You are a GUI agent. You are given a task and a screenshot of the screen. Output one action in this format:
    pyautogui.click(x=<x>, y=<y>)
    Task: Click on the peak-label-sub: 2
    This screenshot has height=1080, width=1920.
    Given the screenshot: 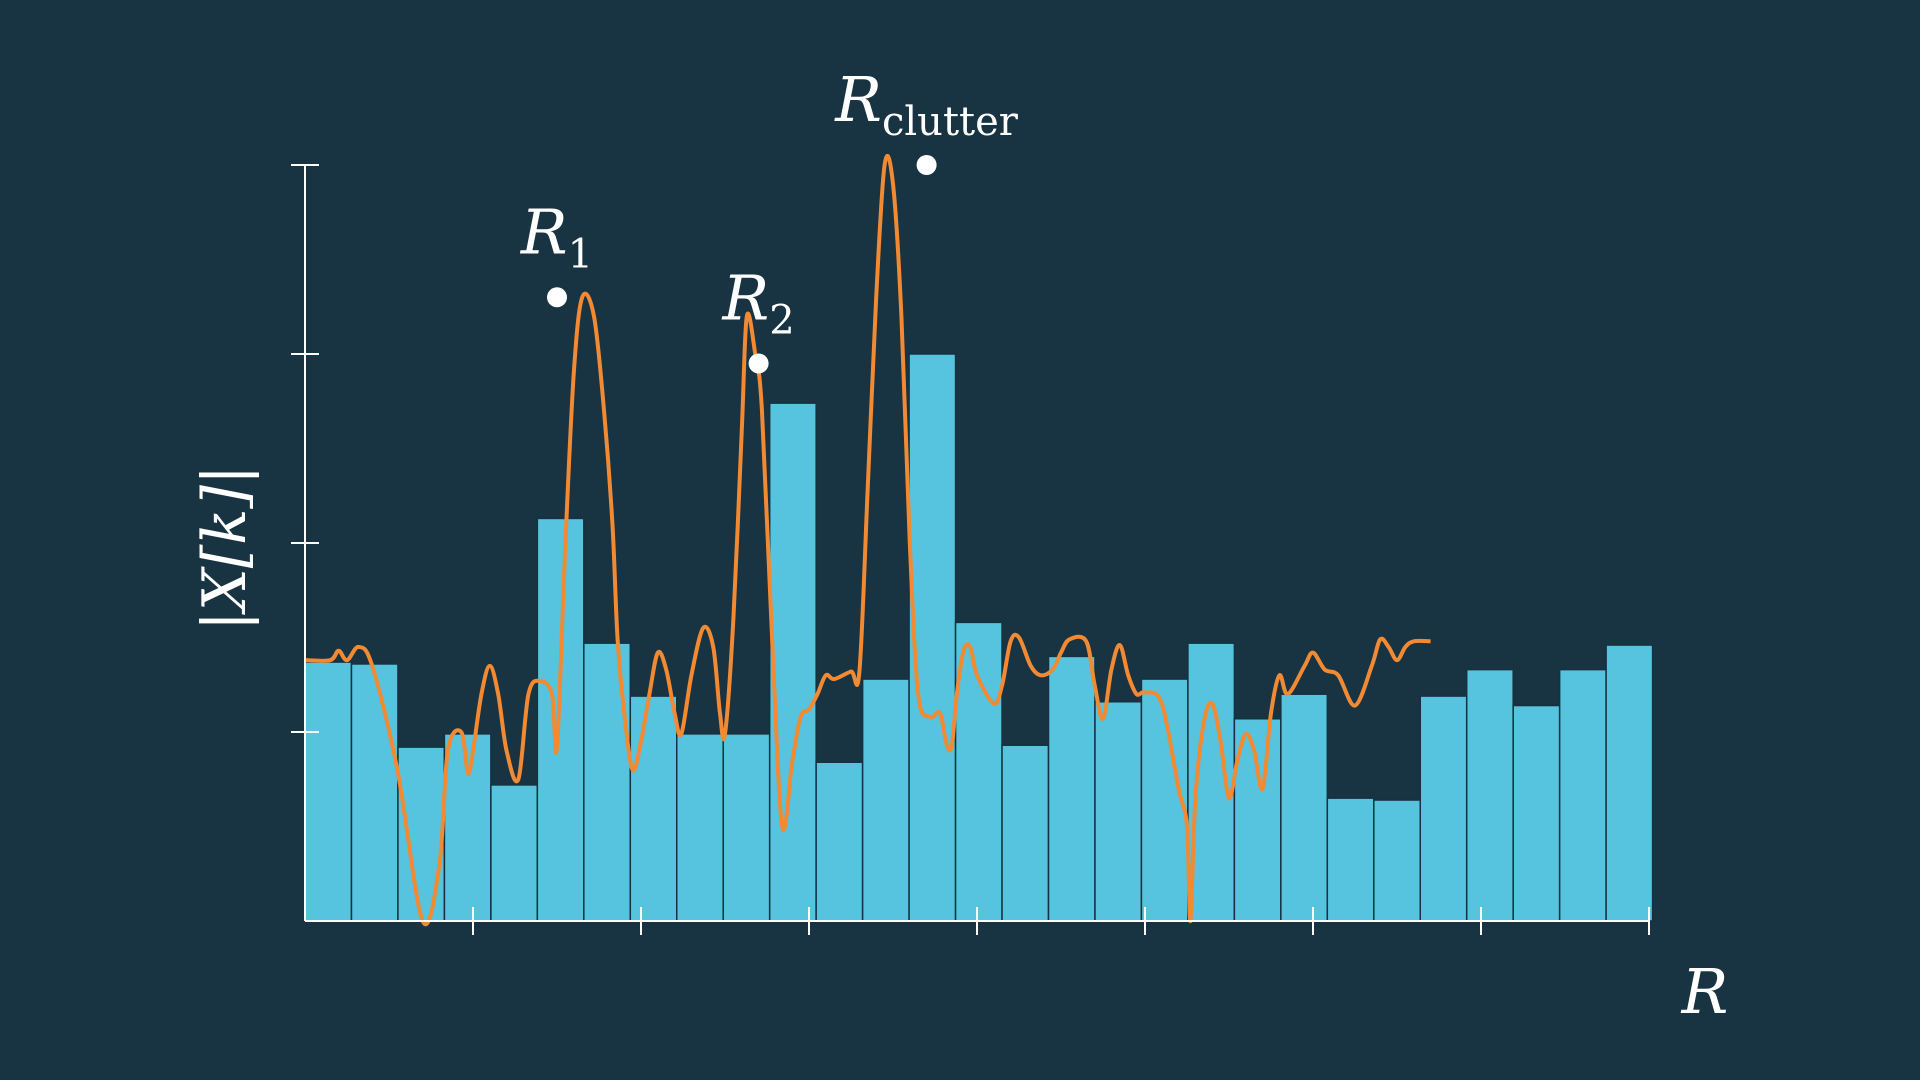 What is the action you would take?
    pyautogui.click(x=781, y=320)
    